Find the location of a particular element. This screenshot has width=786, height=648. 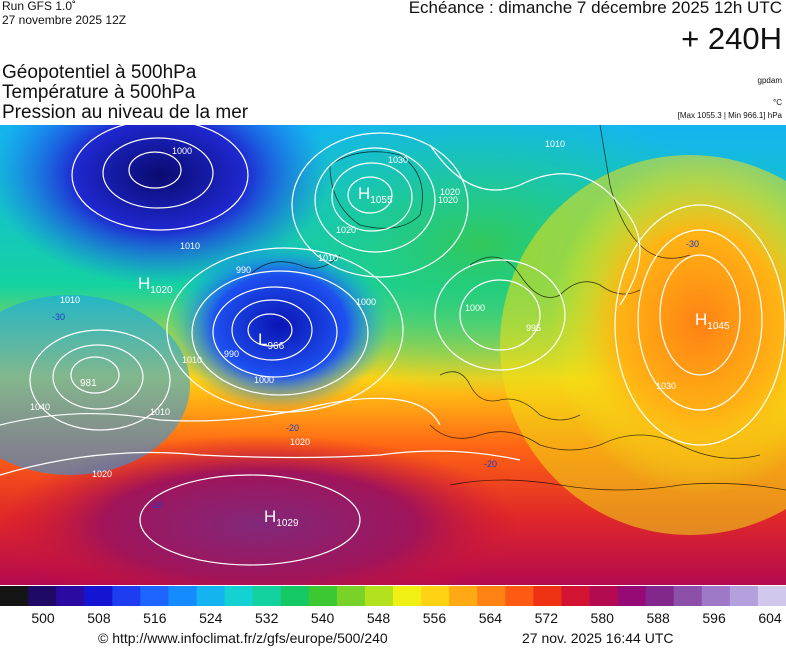

field-low-center is located at coordinates (280, 325).